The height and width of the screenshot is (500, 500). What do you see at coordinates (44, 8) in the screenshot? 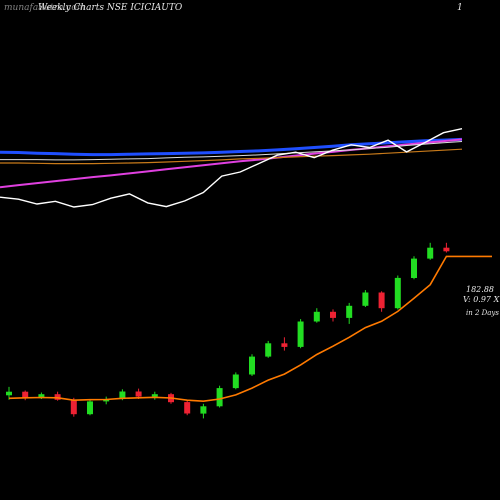
I see `brand-label: munafaSutra.com` at bounding box center [44, 8].